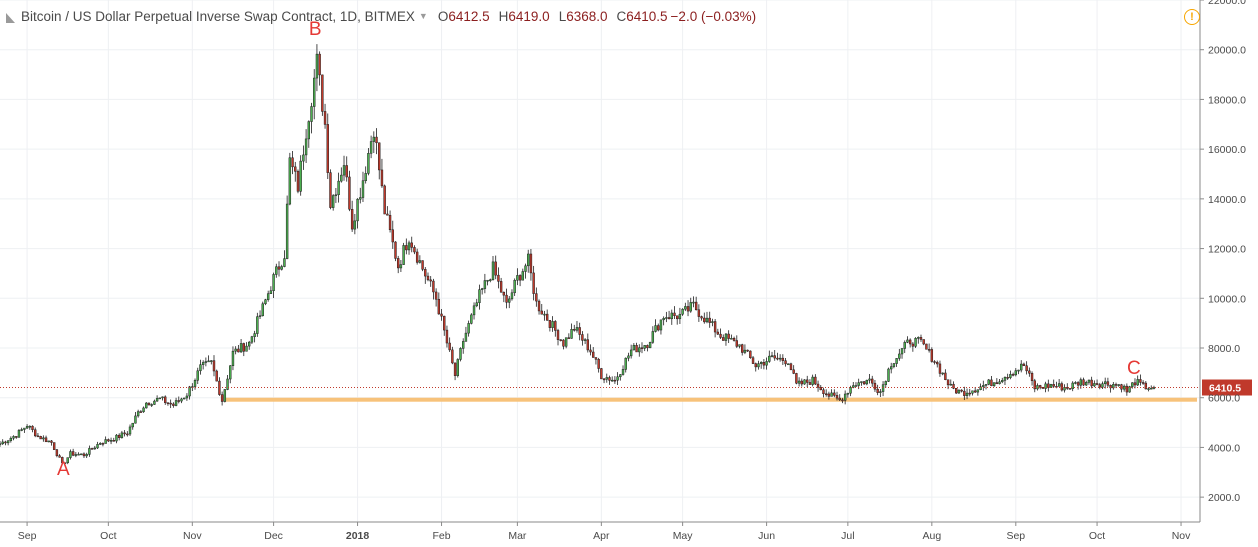  I want to click on x-tick-label: Aug, so click(931, 536).